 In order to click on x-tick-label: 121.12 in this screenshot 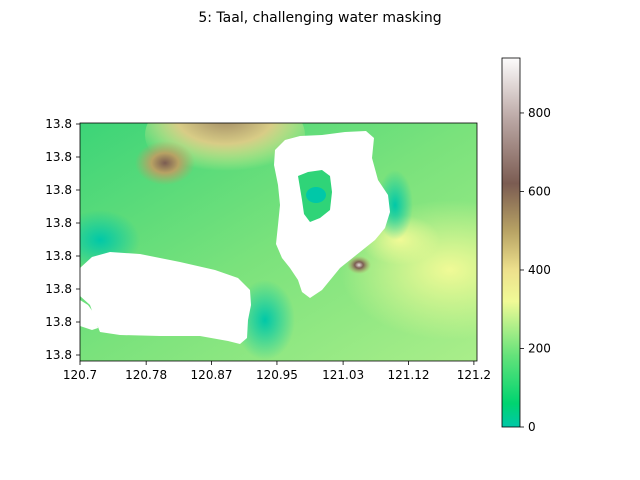, I will do `click(408, 375)`.